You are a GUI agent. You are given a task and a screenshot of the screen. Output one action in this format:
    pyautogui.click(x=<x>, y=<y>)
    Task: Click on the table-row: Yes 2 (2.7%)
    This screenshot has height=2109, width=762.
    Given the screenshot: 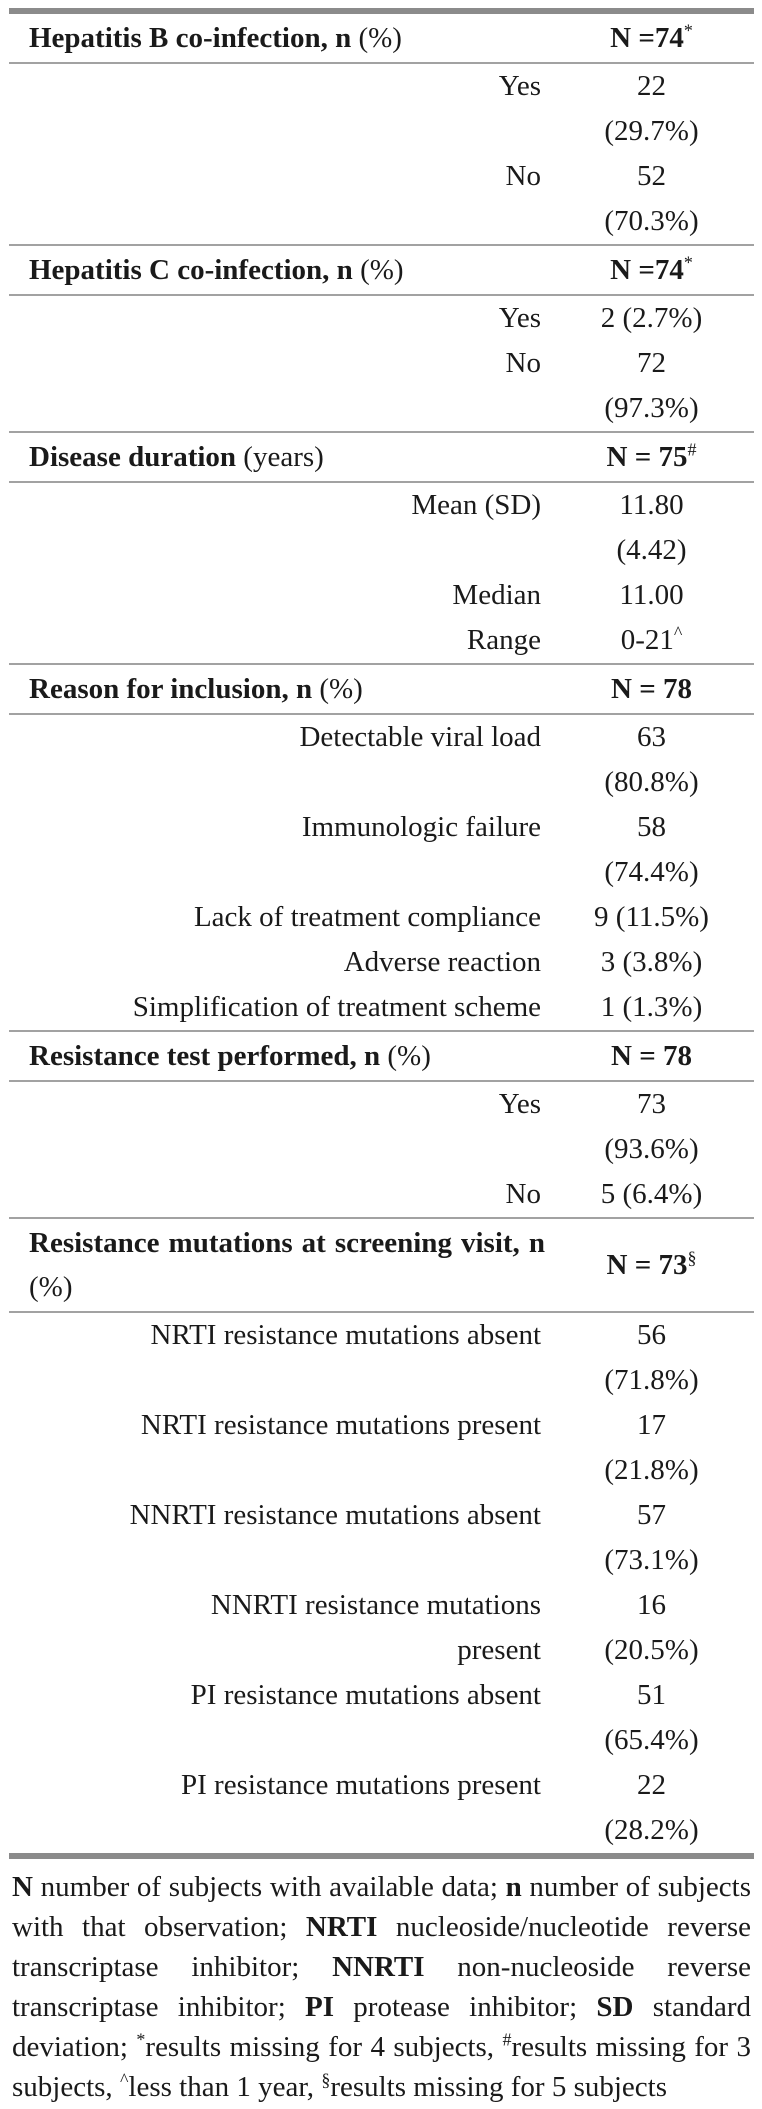 What is the action you would take?
    pyautogui.click(x=381, y=318)
    